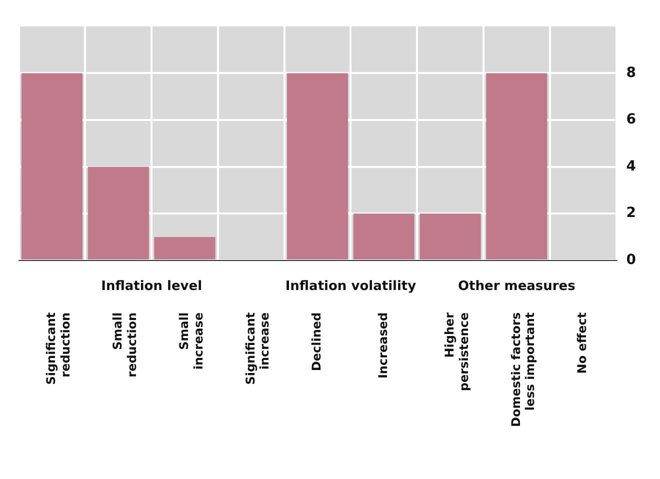 This screenshot has height=479, width=660. Describe the element at coordinates (517, 286) in the screenshot. I see `text: Other measures` at that location.